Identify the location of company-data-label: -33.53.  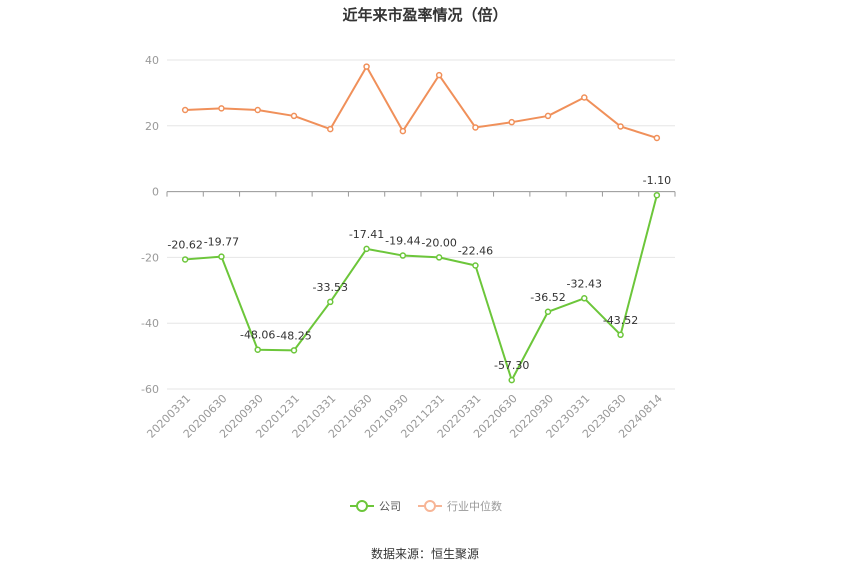
(330, 287).